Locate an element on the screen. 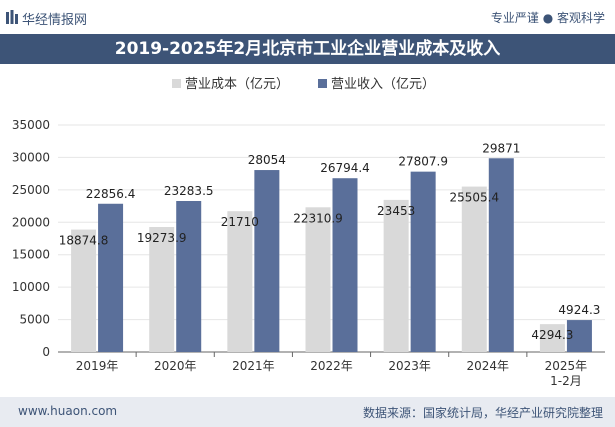  y-tick-label: 35000 is located at coordinates (31, 125).